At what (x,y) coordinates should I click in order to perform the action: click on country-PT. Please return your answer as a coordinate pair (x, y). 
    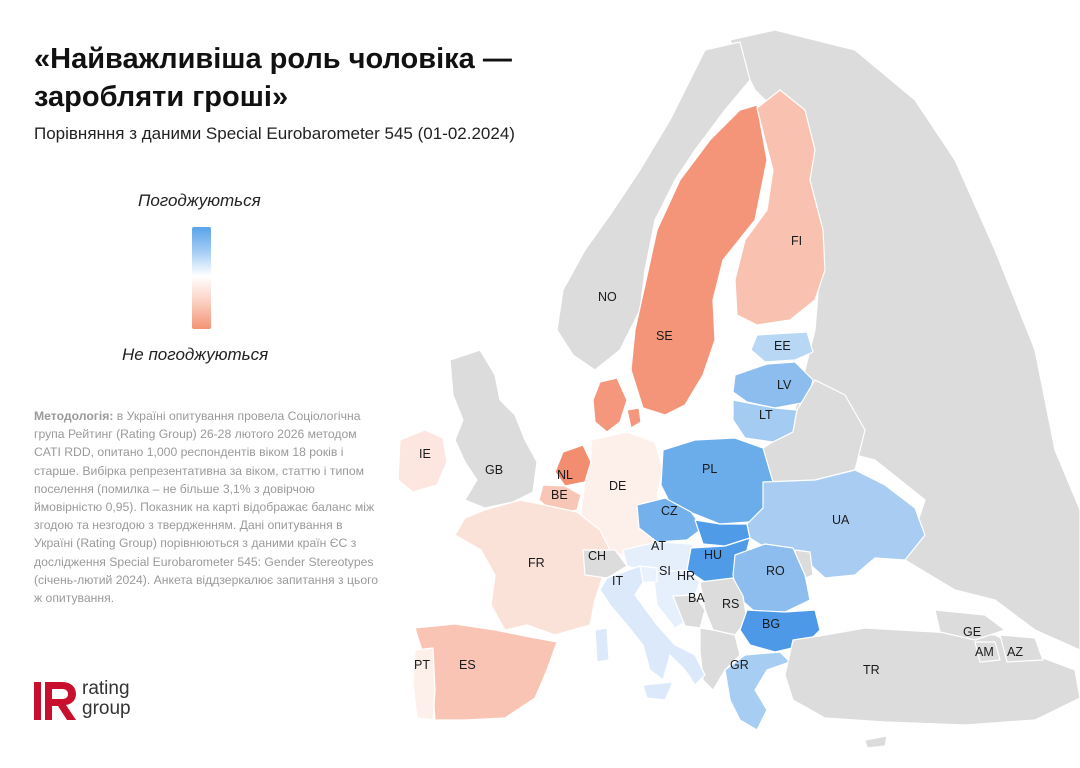
    Looking at the image, I should click on (424, 684).